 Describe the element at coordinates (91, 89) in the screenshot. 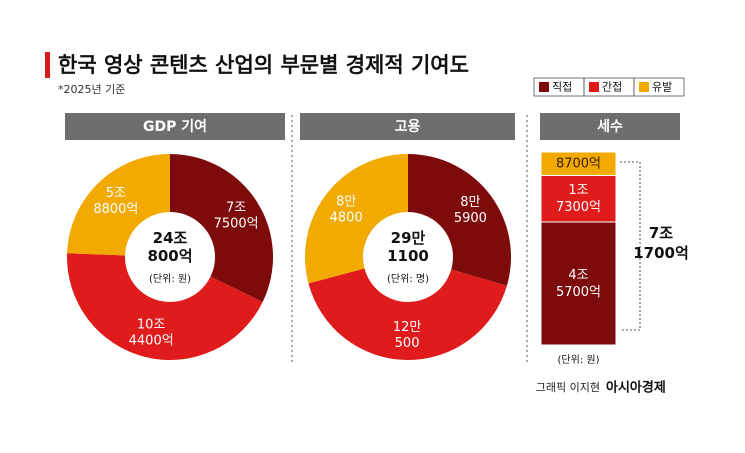

I see `note: *2025년 기준` at that location.